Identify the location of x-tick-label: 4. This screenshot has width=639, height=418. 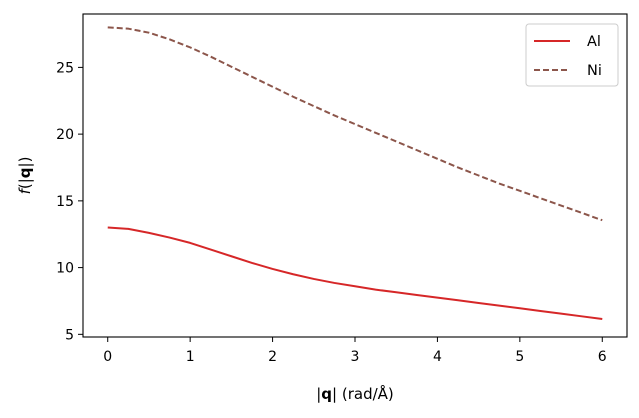
(437, 357).